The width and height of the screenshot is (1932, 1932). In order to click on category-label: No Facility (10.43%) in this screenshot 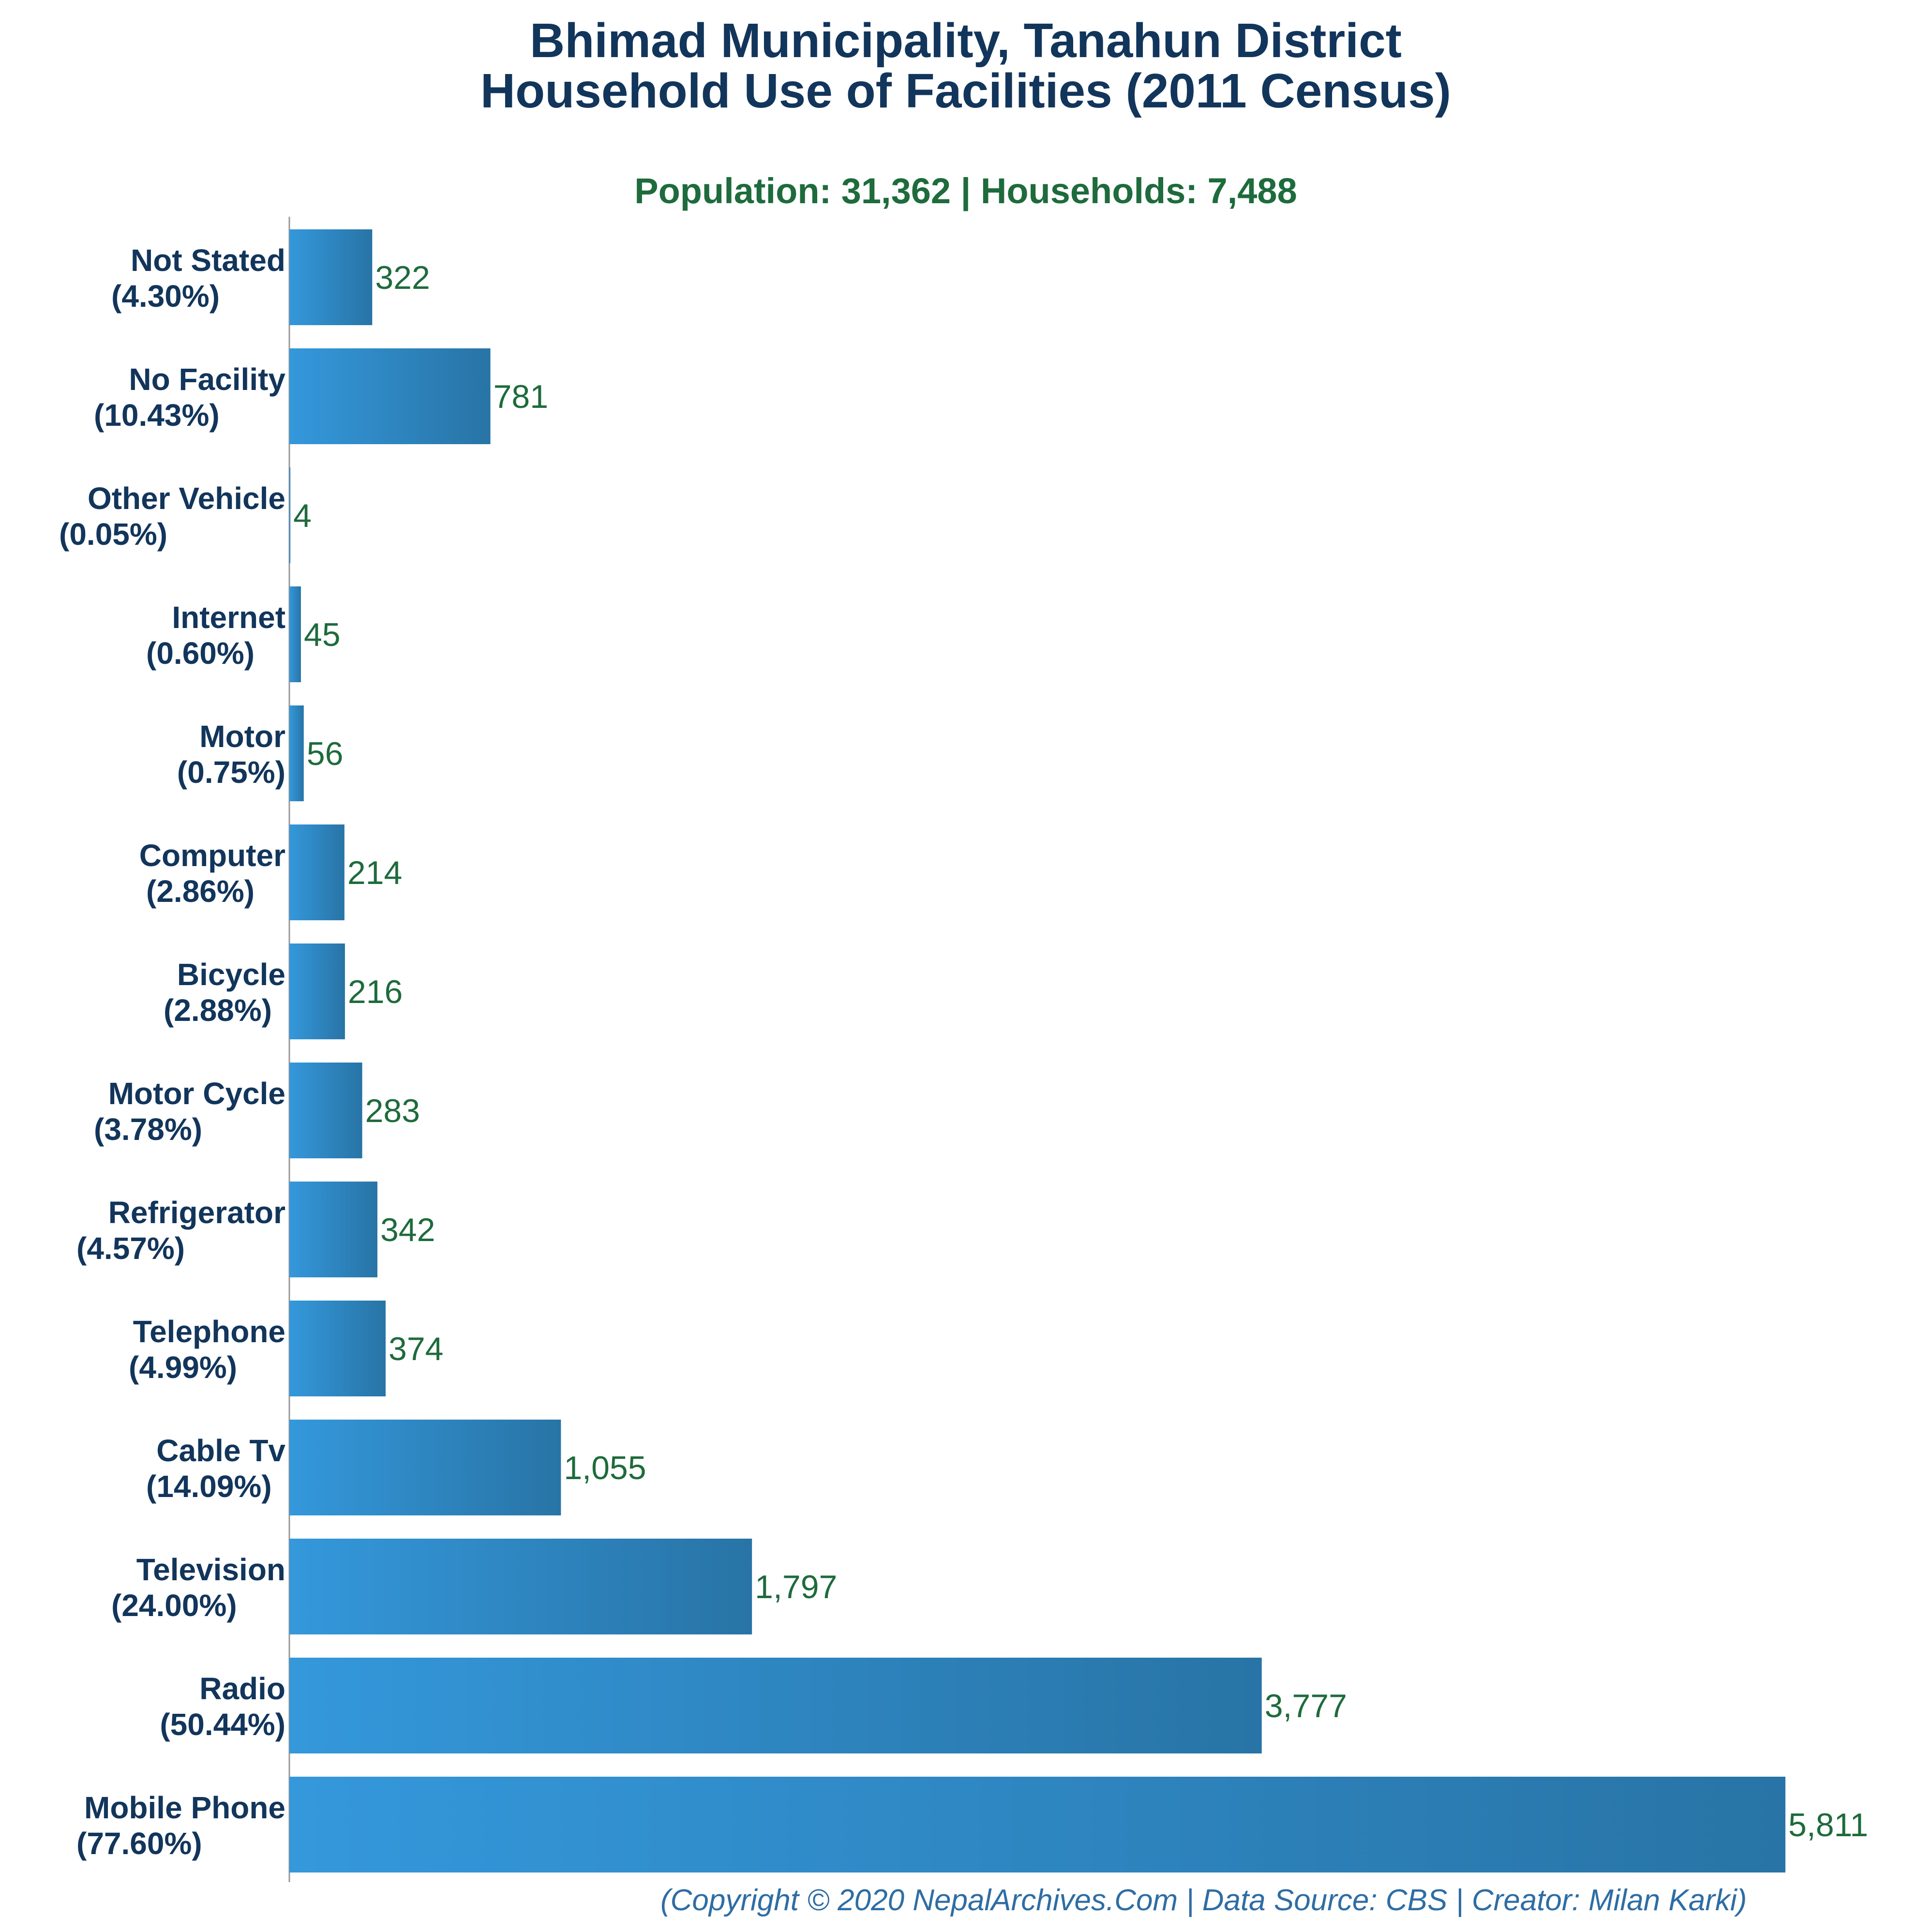, I will do `click(189, 397)`.